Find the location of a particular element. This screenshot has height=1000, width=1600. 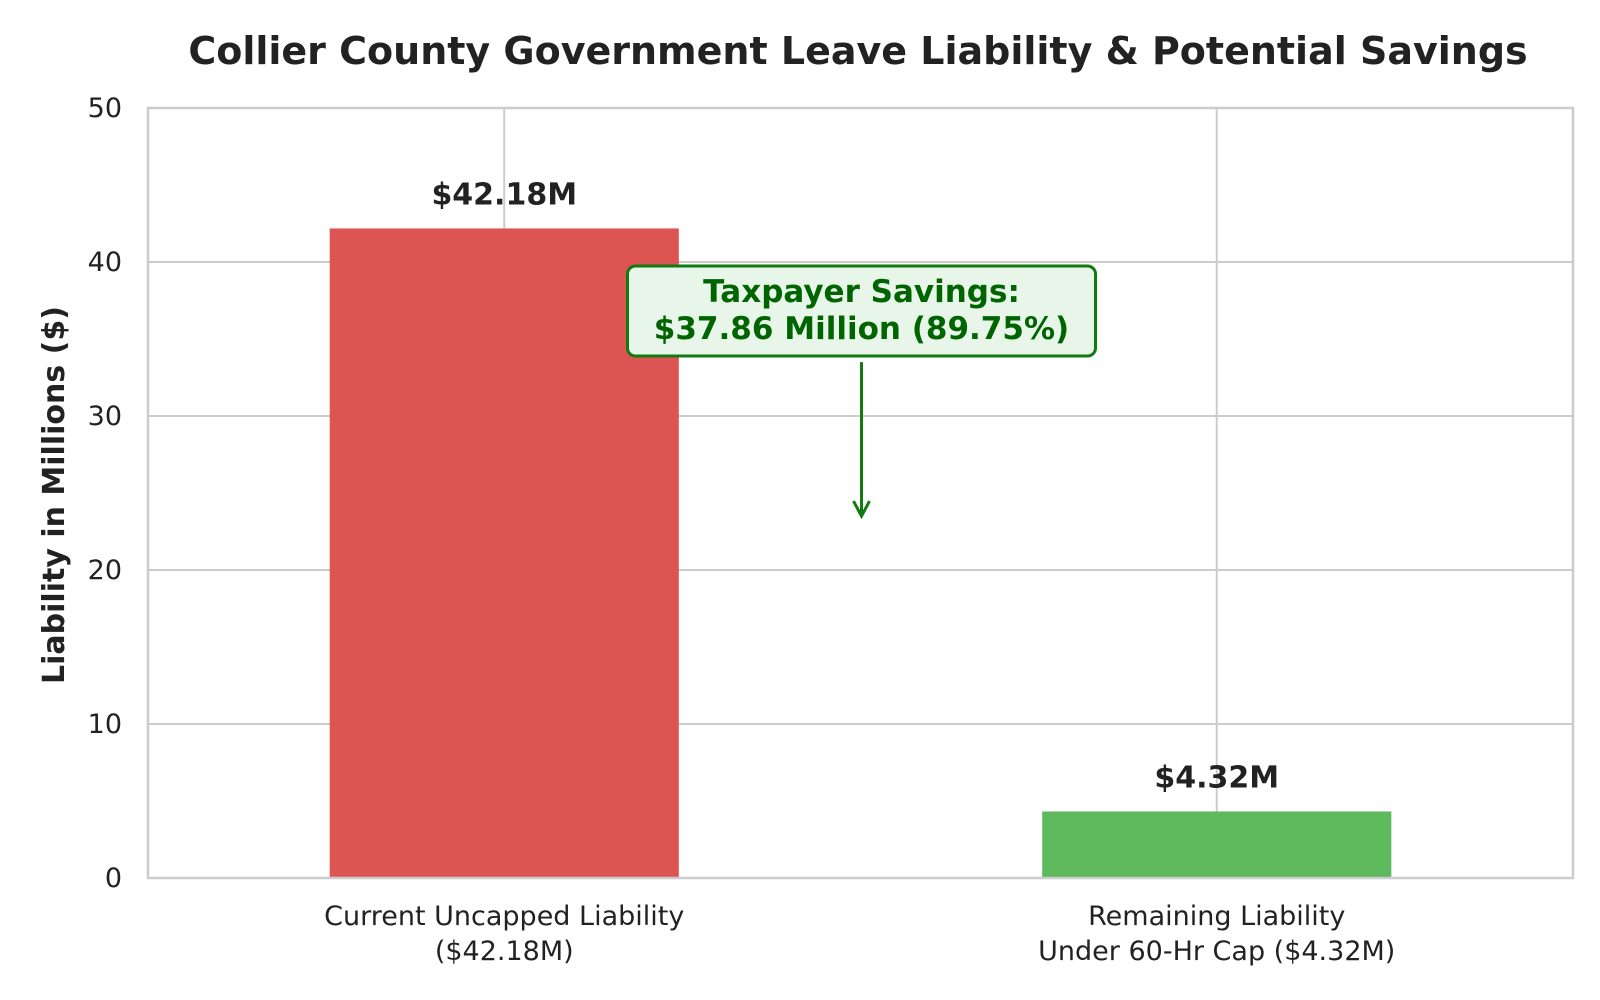

y-tick-label-2: 20 is located at coordinates (105, 570).